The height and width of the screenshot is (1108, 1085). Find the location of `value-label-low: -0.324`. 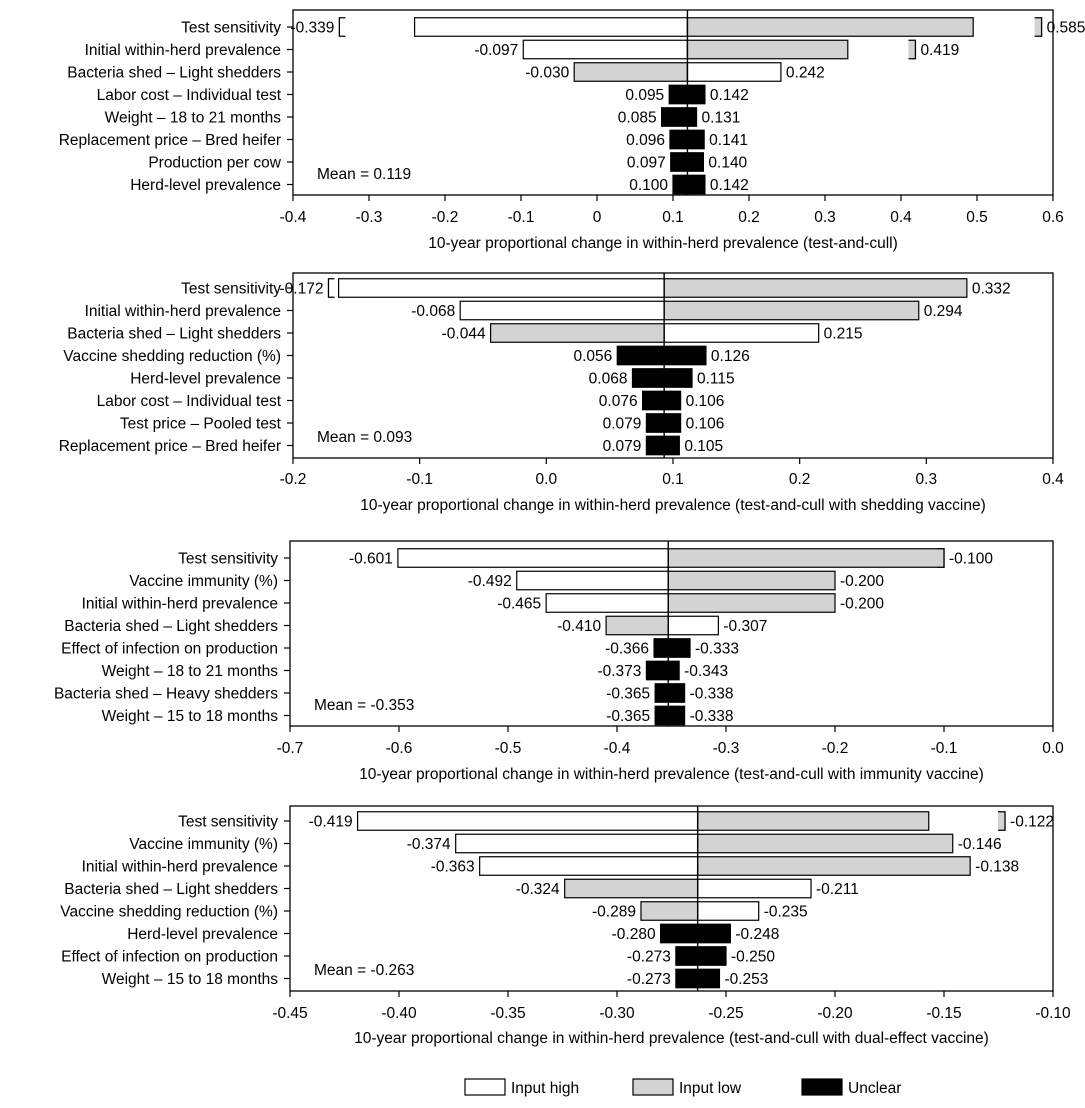

value-label-low: -0.324 is located at coordinates (538, 889).